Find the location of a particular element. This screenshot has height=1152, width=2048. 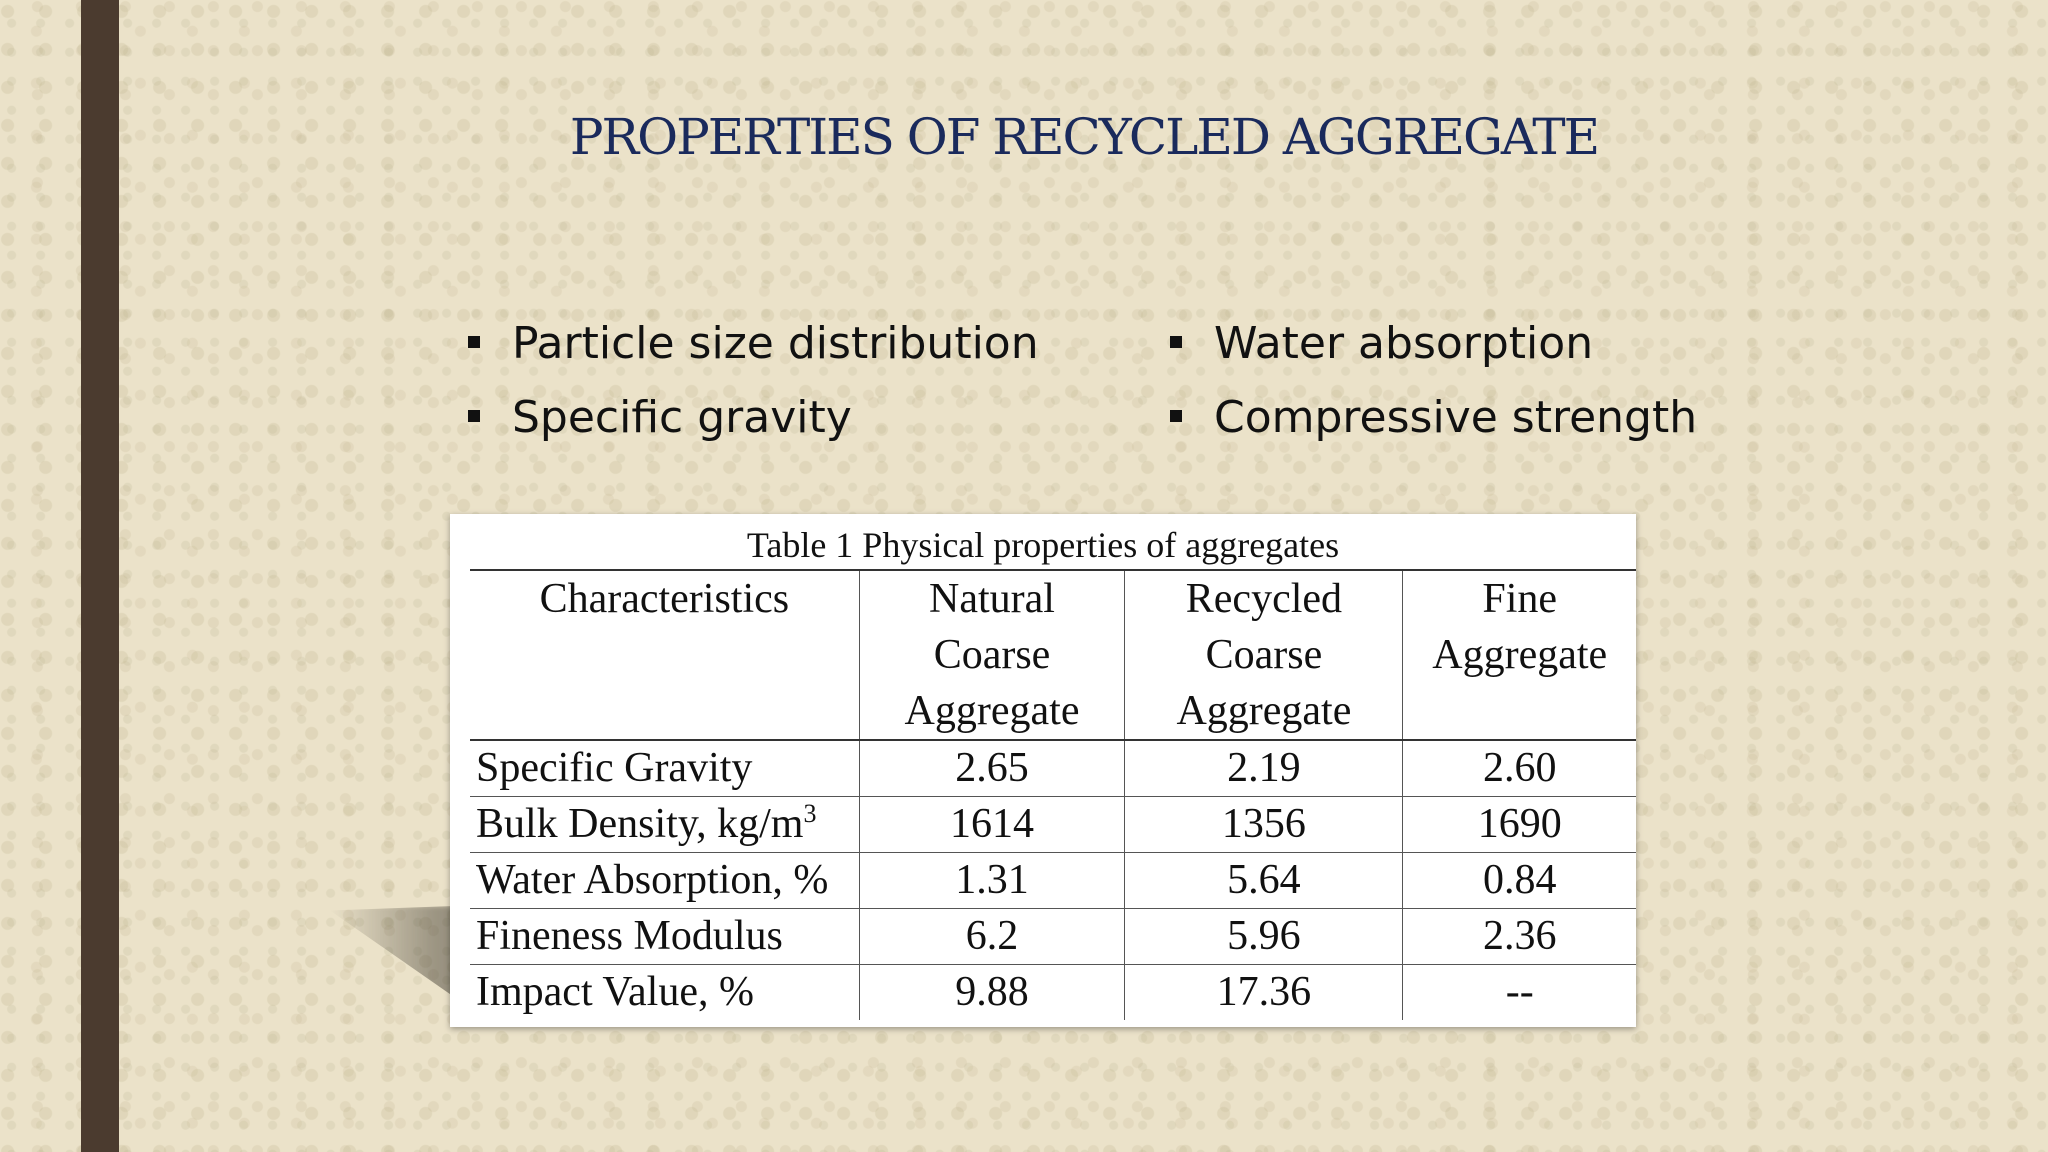

bullet-text: Specific gravity is located at coordinates (682, 417).